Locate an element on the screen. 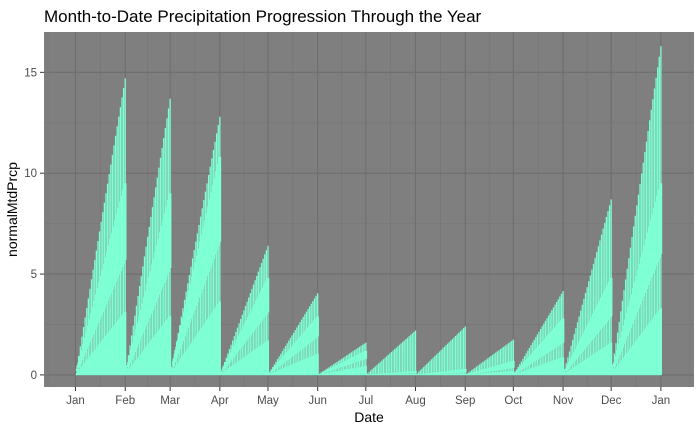 Image resolution: width=700 pixels, height=432 pixels. x-tick-label: Oct is located at coordinates (513, 401).